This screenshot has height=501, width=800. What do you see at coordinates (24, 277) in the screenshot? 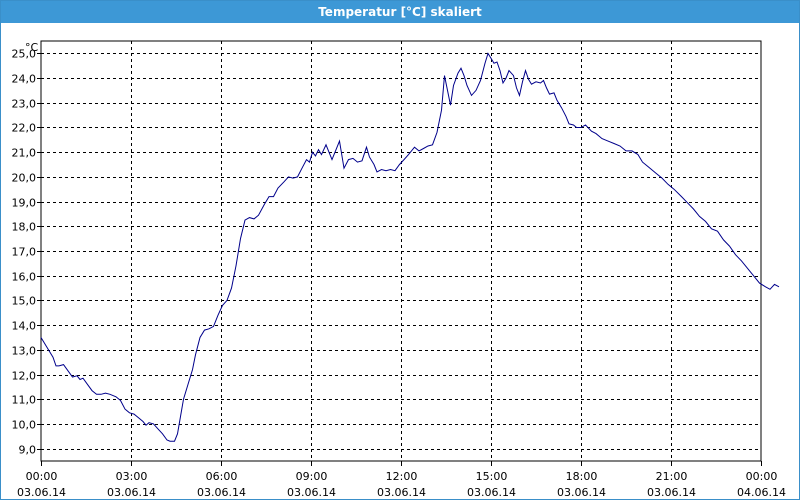
I see `y-tick-label: 16,0` at bounding box center [24, 277].